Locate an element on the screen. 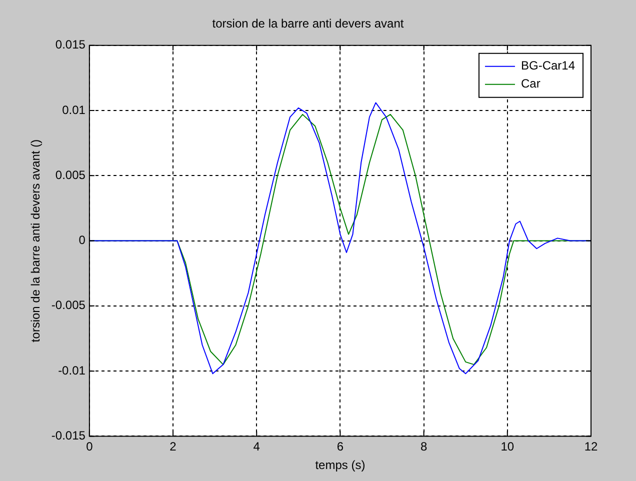 The width and height of the screenshot is (636, 481). x-tick-label: 10 is located at coordinates (507, 447).